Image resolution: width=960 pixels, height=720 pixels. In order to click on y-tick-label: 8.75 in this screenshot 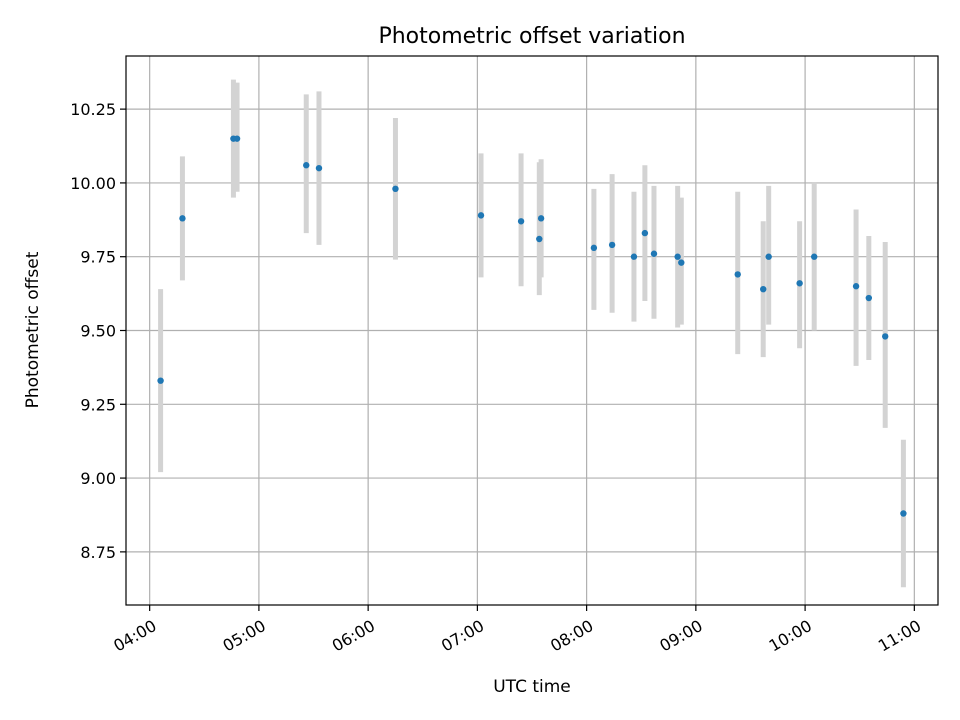, I will do `click(98, 552)`.